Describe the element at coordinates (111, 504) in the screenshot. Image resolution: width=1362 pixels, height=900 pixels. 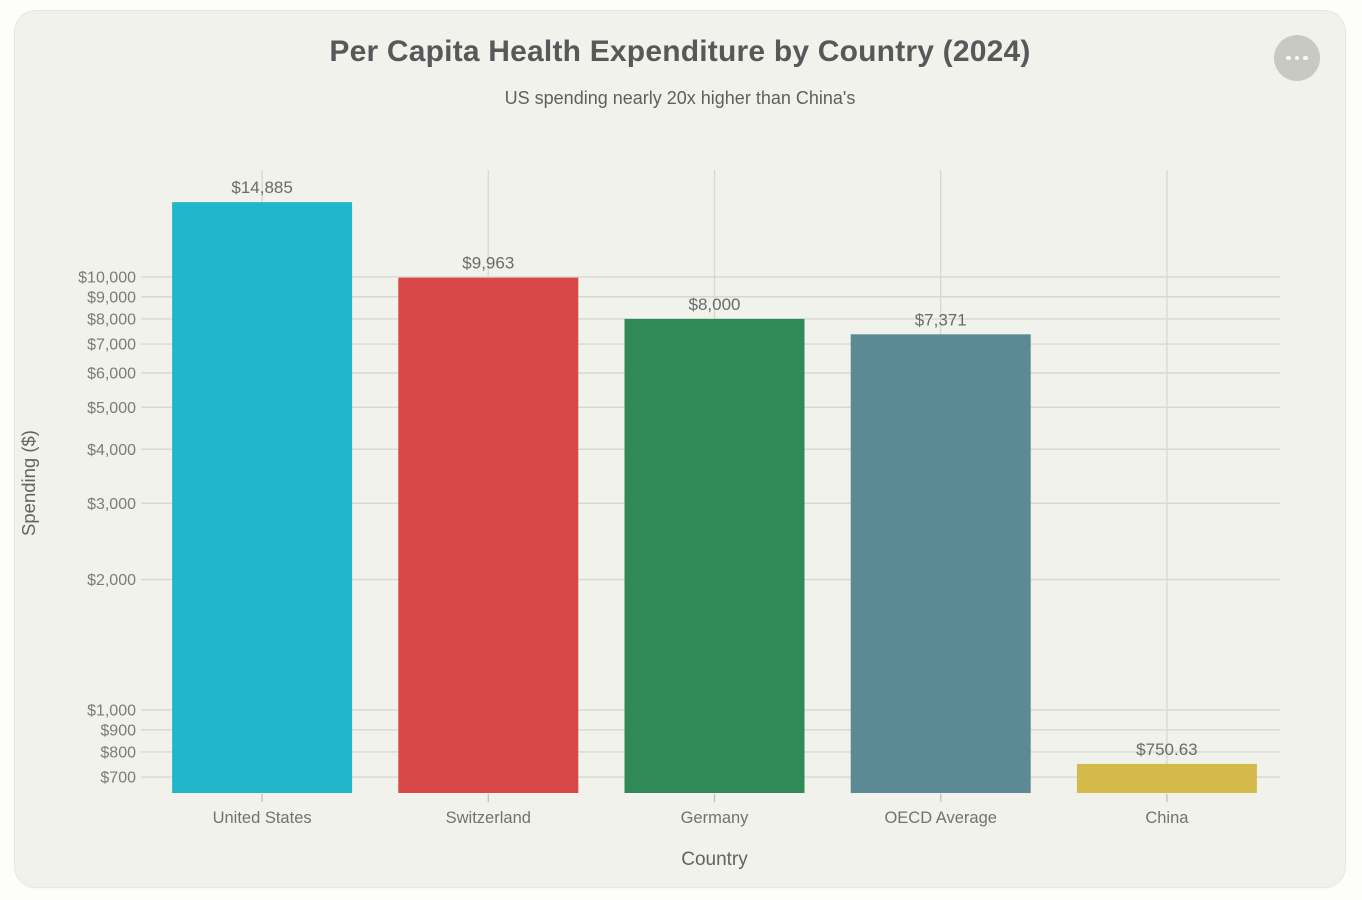
I see `y-tick-label: $3,000` at that location.